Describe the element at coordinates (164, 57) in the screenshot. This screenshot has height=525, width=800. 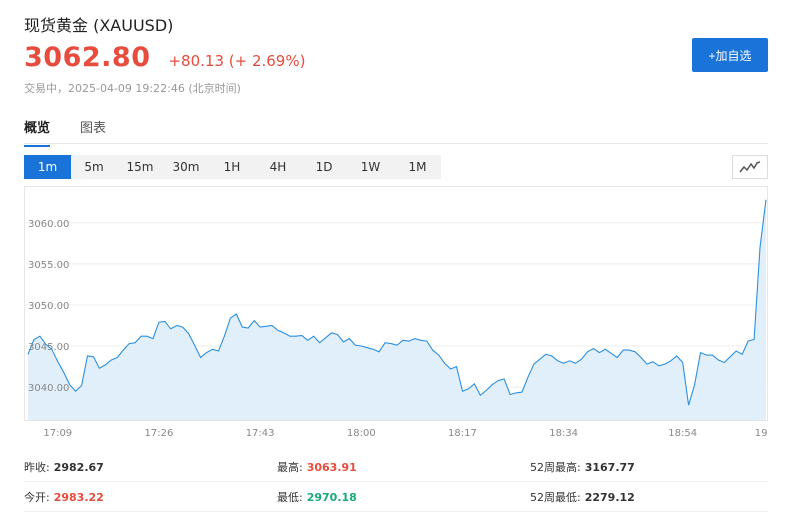
I see `price-row: 3062.80 +80.13 (+ 2.69%)` at that location.